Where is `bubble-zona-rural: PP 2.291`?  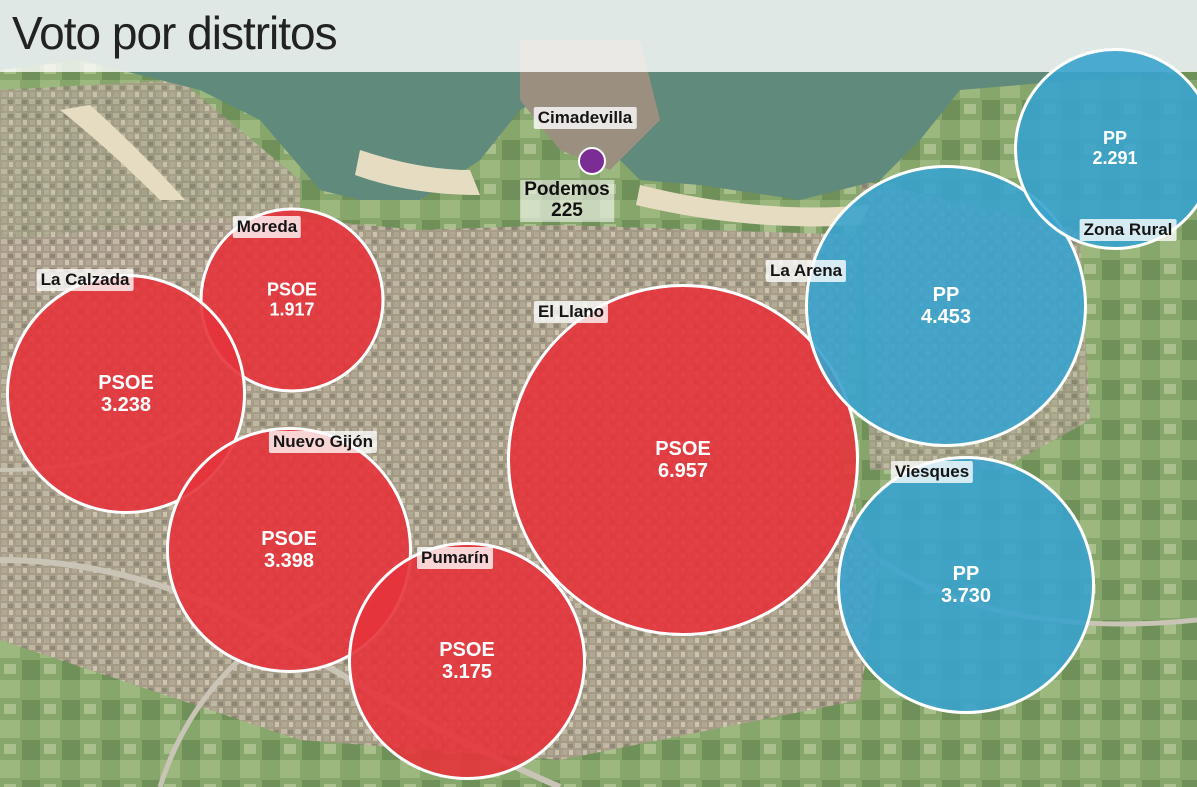
bubble-zona-rural: PP 2.291 is located at coordinates (1105, 149).